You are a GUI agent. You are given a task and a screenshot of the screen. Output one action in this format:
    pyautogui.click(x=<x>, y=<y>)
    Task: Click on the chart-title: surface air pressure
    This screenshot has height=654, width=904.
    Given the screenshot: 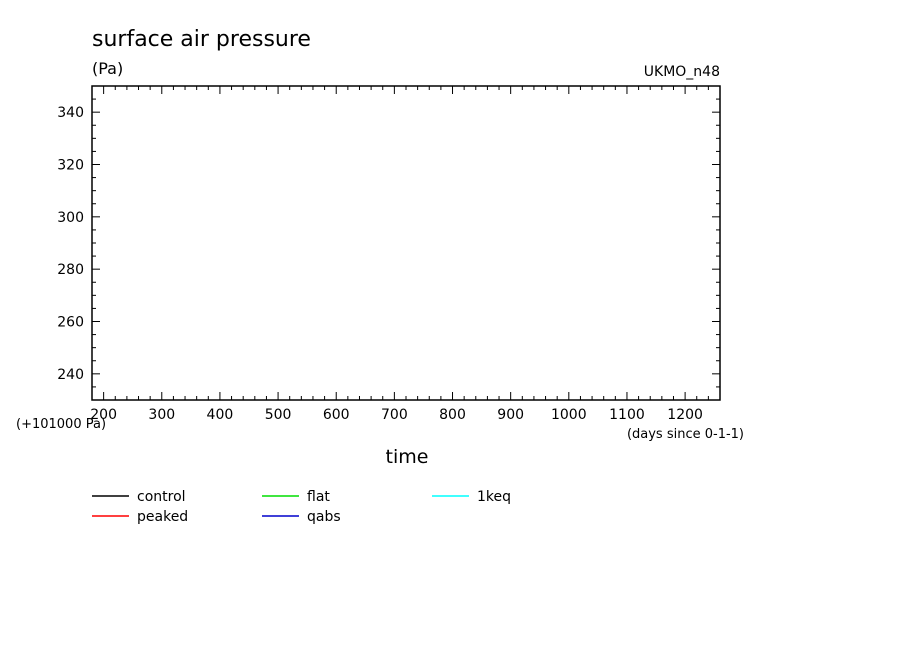 What is the action you would take?
    pyautogui.click(x=201, y=39)
    